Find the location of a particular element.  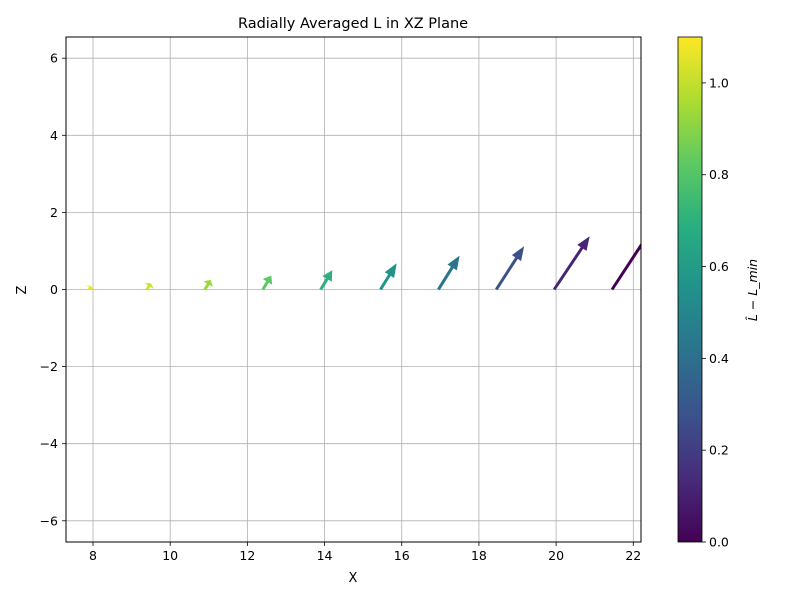

y-axis-ticks: 6 4 2 0 −2 −4 −6 is located at coordinates (53, 289).